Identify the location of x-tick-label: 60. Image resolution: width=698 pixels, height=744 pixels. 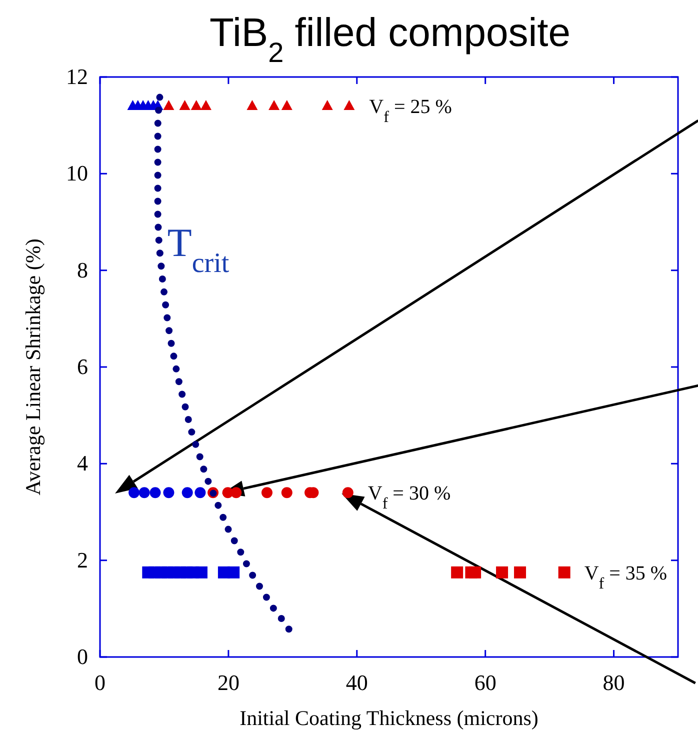
(485, 682).